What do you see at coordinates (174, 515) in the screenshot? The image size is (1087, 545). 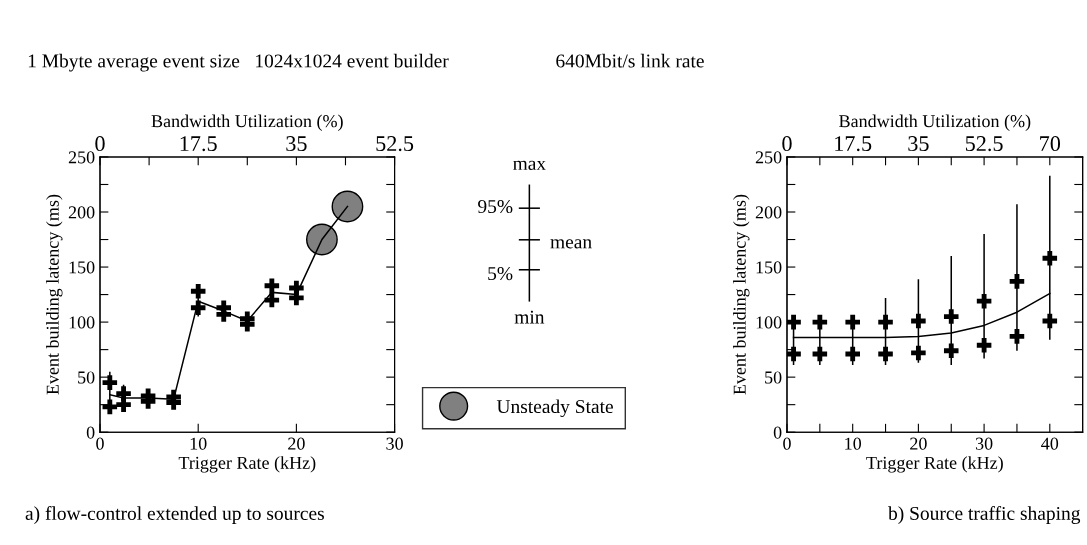 I see `text: a) flow-control extended up to sources` at bounding box center [174, 515].